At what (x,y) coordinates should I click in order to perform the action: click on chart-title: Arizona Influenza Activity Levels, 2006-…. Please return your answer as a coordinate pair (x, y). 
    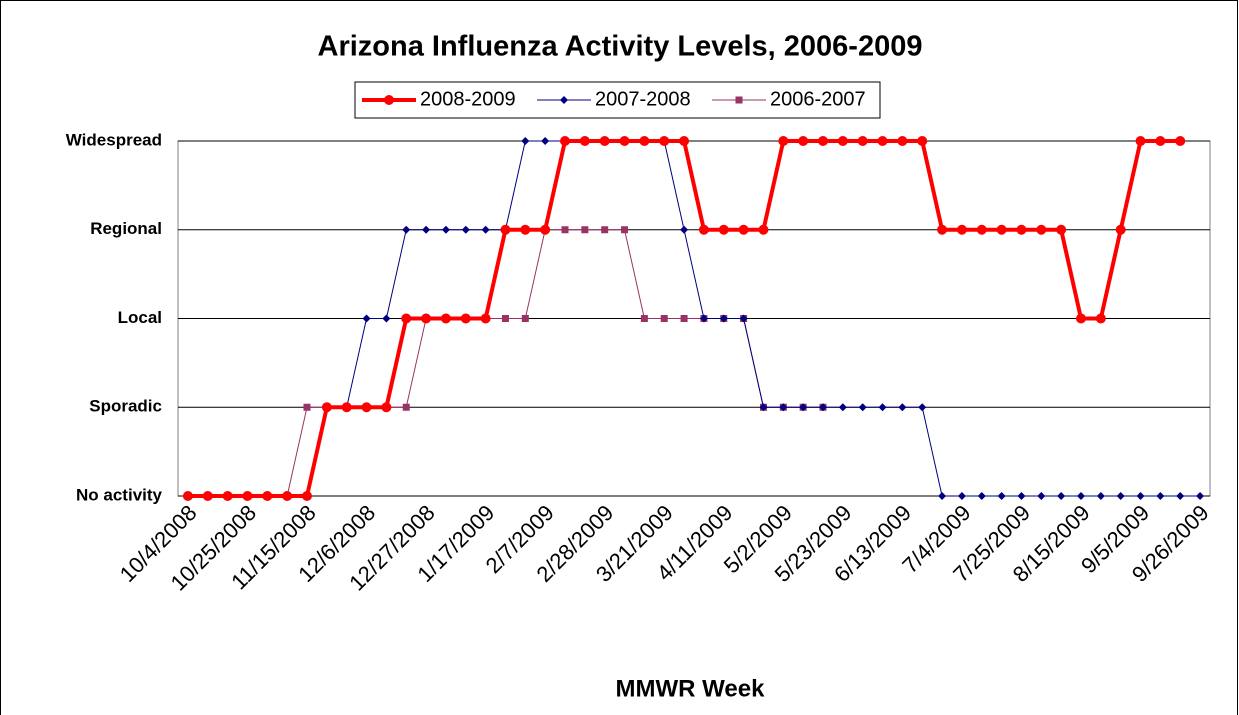
    Looking at the image, I should click on (620, 47).